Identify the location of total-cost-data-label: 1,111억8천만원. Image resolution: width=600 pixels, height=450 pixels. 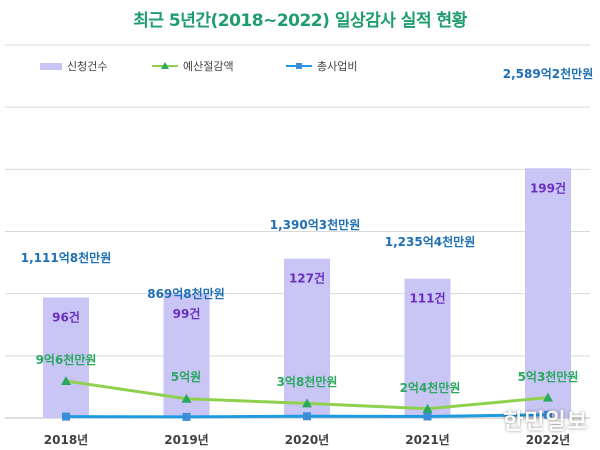
(66, 257).